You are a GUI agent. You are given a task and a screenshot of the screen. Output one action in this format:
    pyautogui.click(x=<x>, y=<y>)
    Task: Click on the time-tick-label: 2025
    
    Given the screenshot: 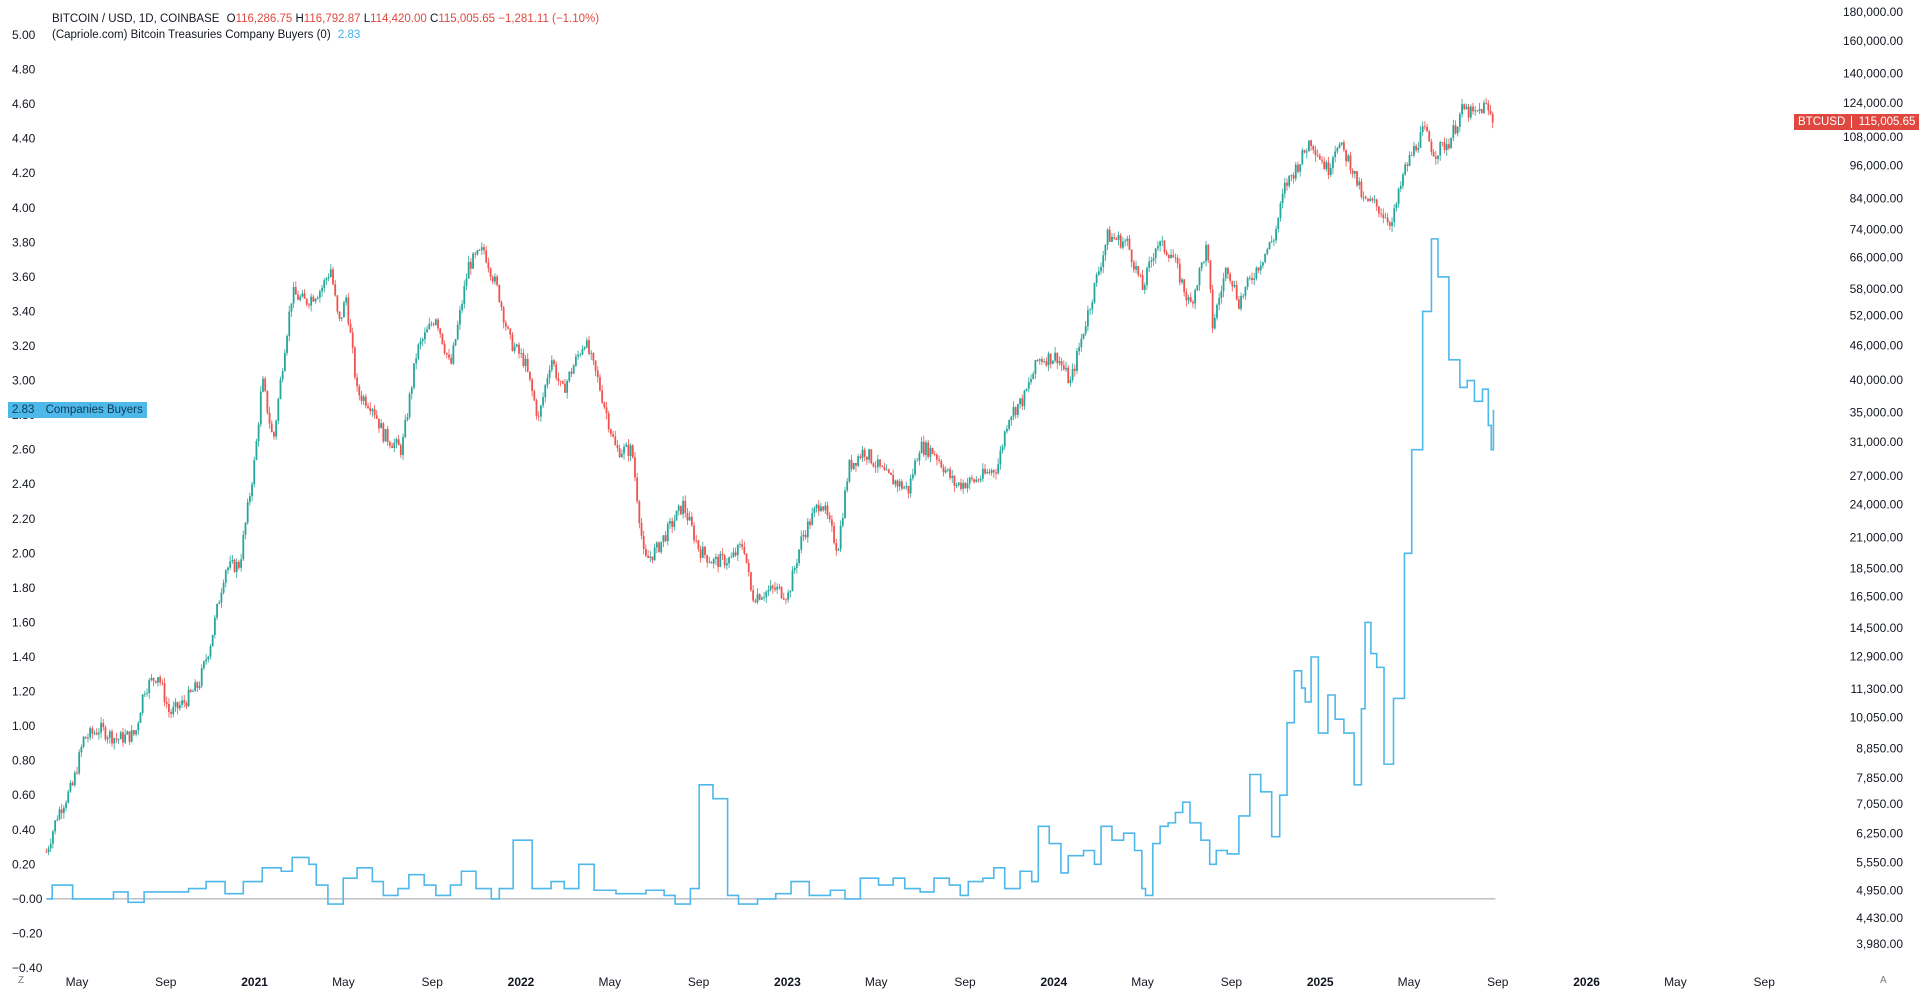 What is the action you would take?
    pyautogui.click(x=1320, y=982)
    